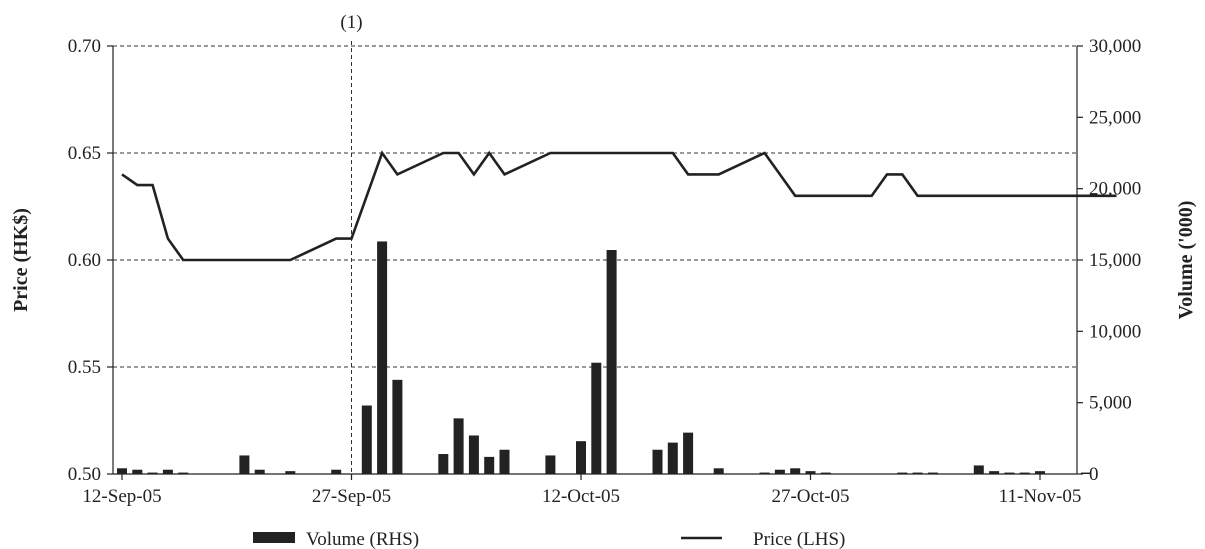  Describe the element at coordinates (84, 153) in the screenshot. I see `left-tick-label: 0.65` at that location.